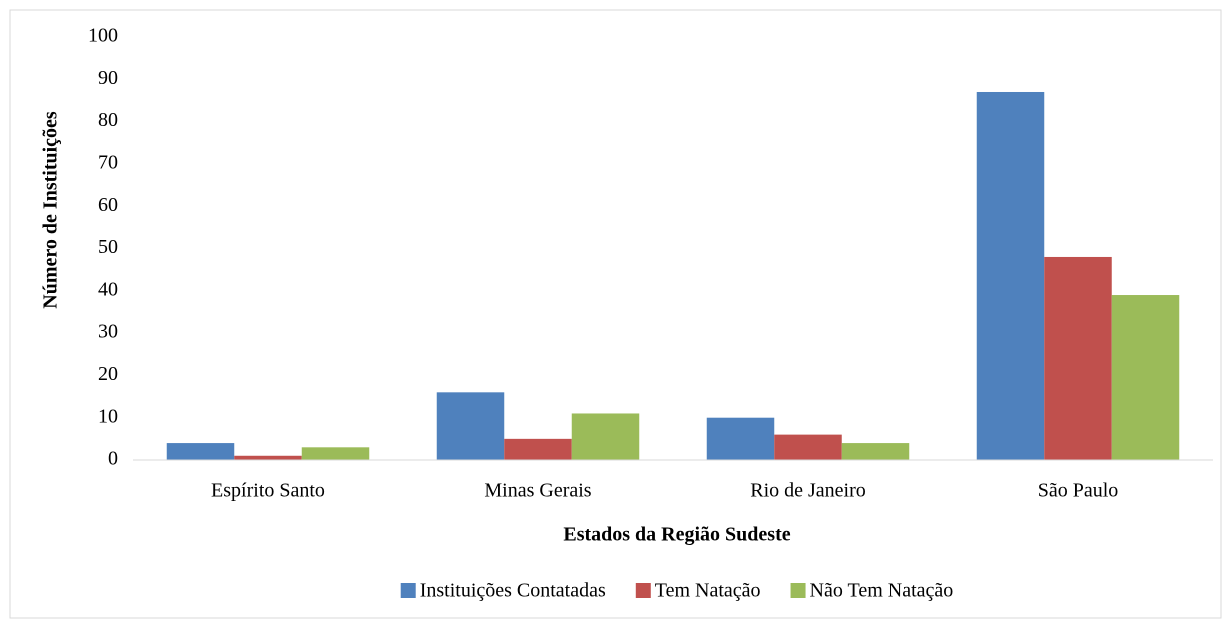 The image size is (1231, 624). I want to click on x-axis-title: Estados da Região Sudeste, so click(676, 535).